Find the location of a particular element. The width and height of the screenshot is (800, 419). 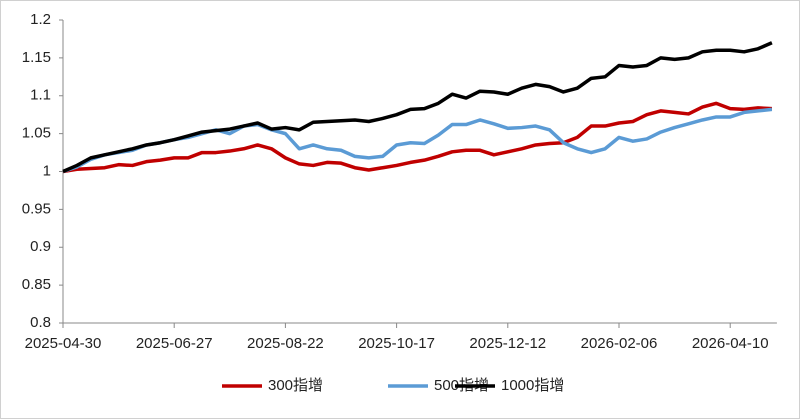

x-tick-label: 2025-10-17 is located at coordinates (396, 343).